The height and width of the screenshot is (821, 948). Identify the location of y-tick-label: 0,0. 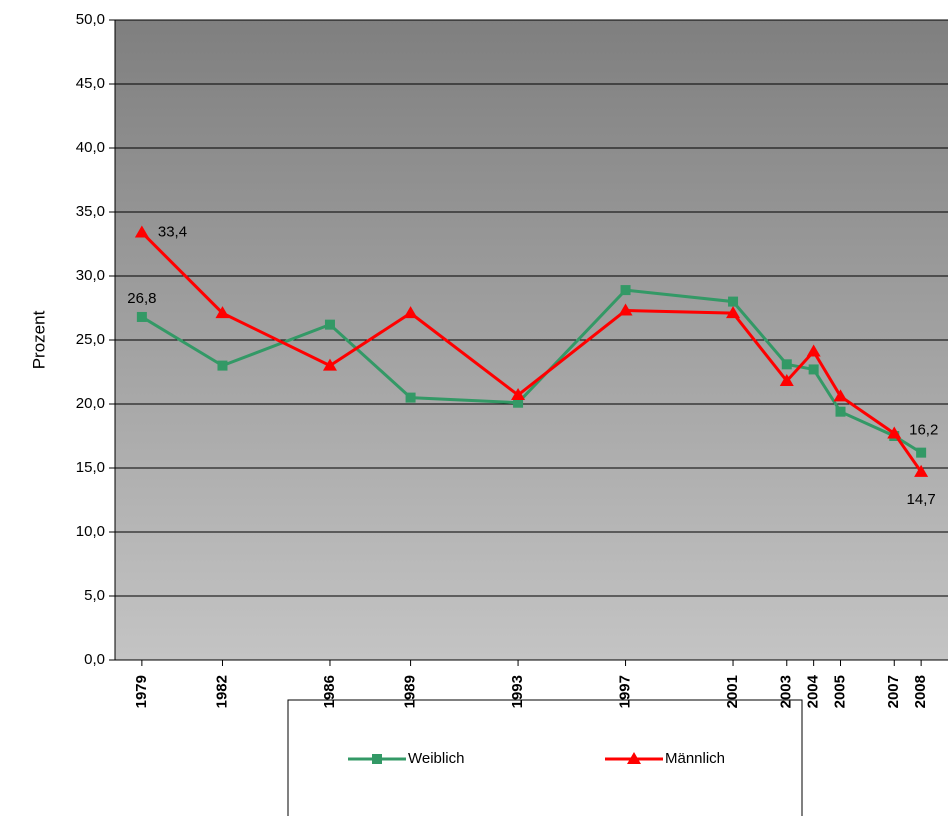
(94, 659).